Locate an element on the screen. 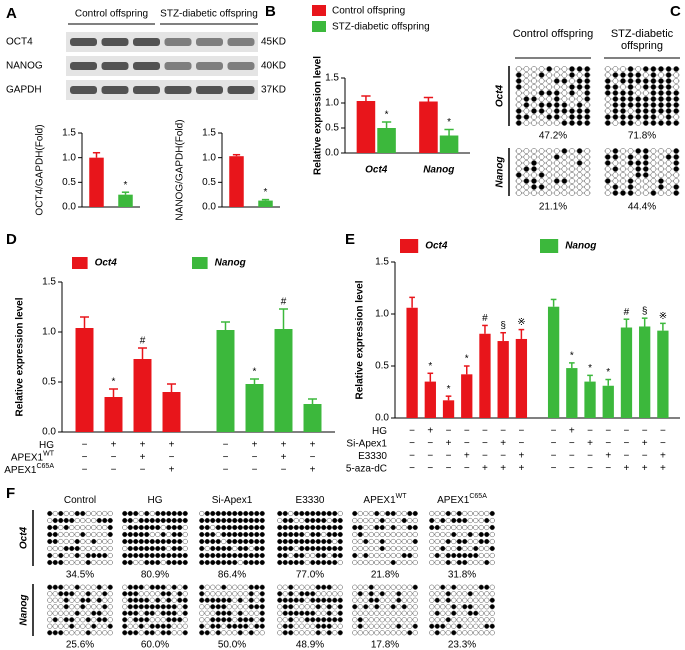  methylation-percent: 86.4% is located at coordinates (232, 575).